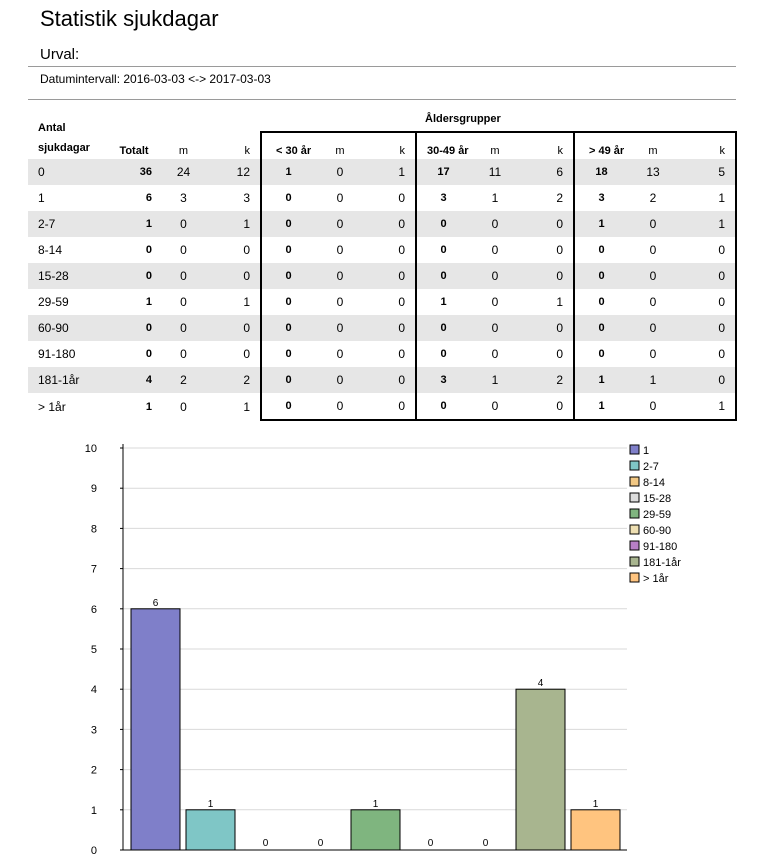 This screenshot has width=762, height=862. I want to click on table-row: 91-180 0 0 0 0 0 0 0 0 0 0 0 0, so click(382, 354).